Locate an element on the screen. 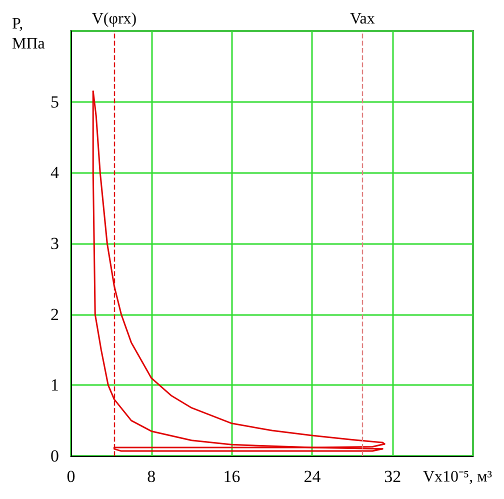 The width and height of the screenshot is (504, 499). x-tick-label: 0 is located at coordinates (71, 476).